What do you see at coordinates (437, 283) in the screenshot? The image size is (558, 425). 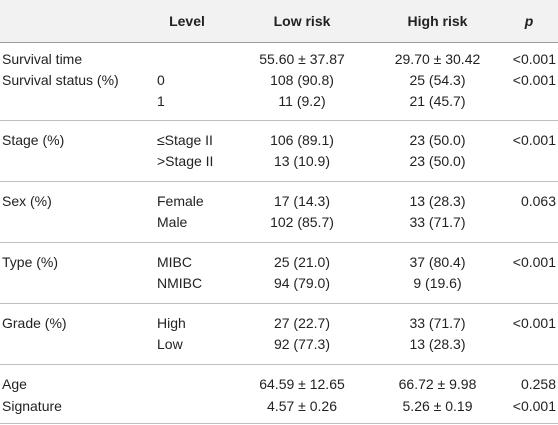 I see `row-high-risk: 9 (19.6)` at bounding box center [437, 283].